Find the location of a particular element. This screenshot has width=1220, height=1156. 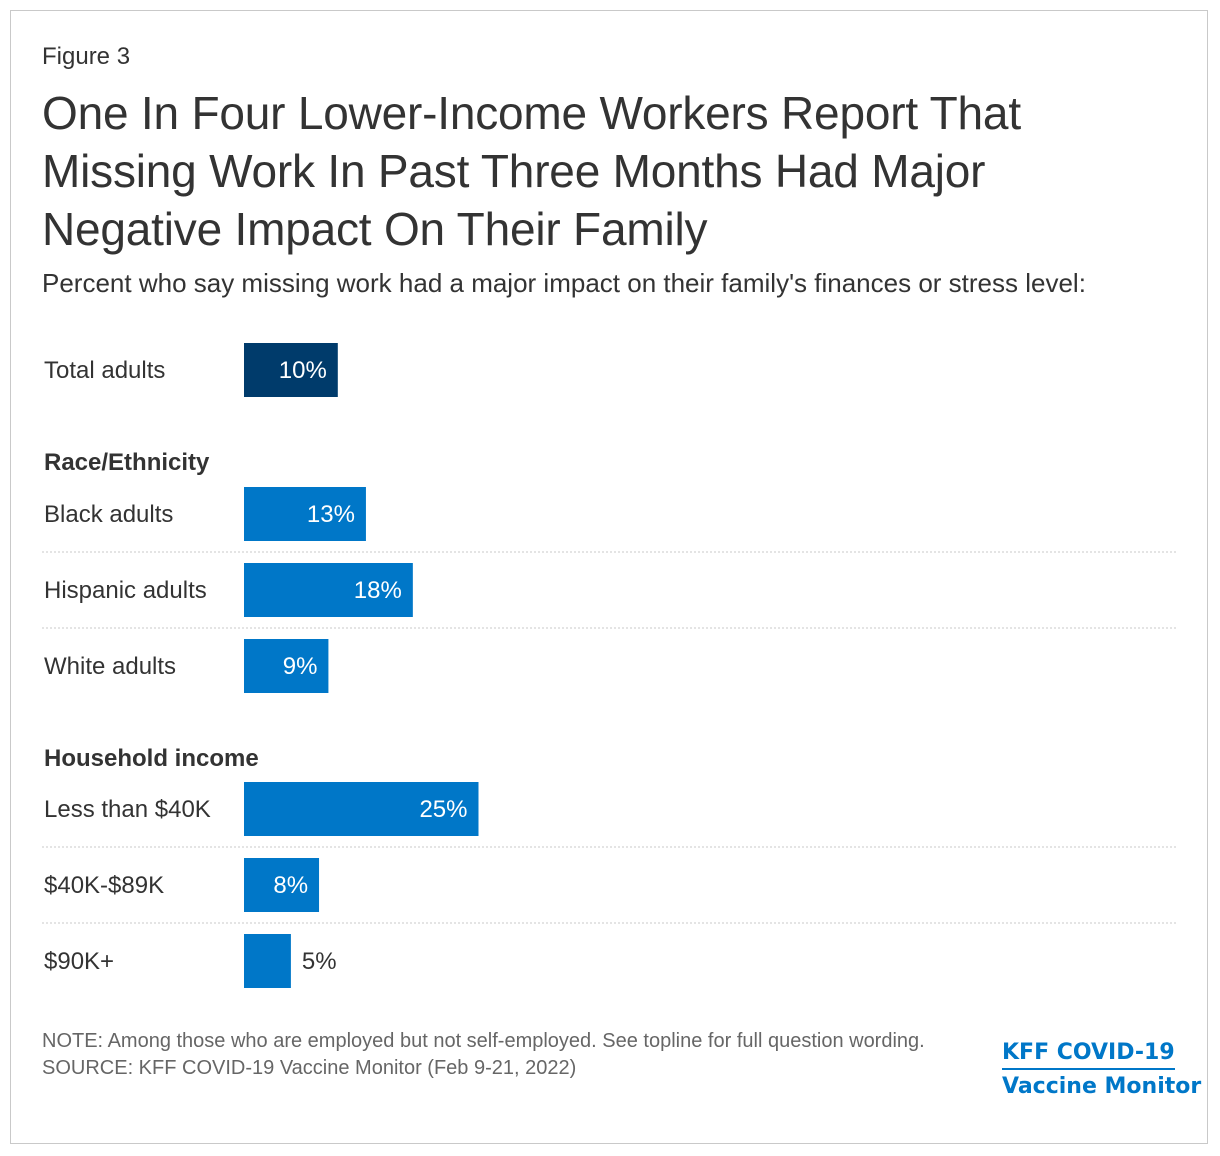

data-label: 8% is located at coordinates (290, 885).